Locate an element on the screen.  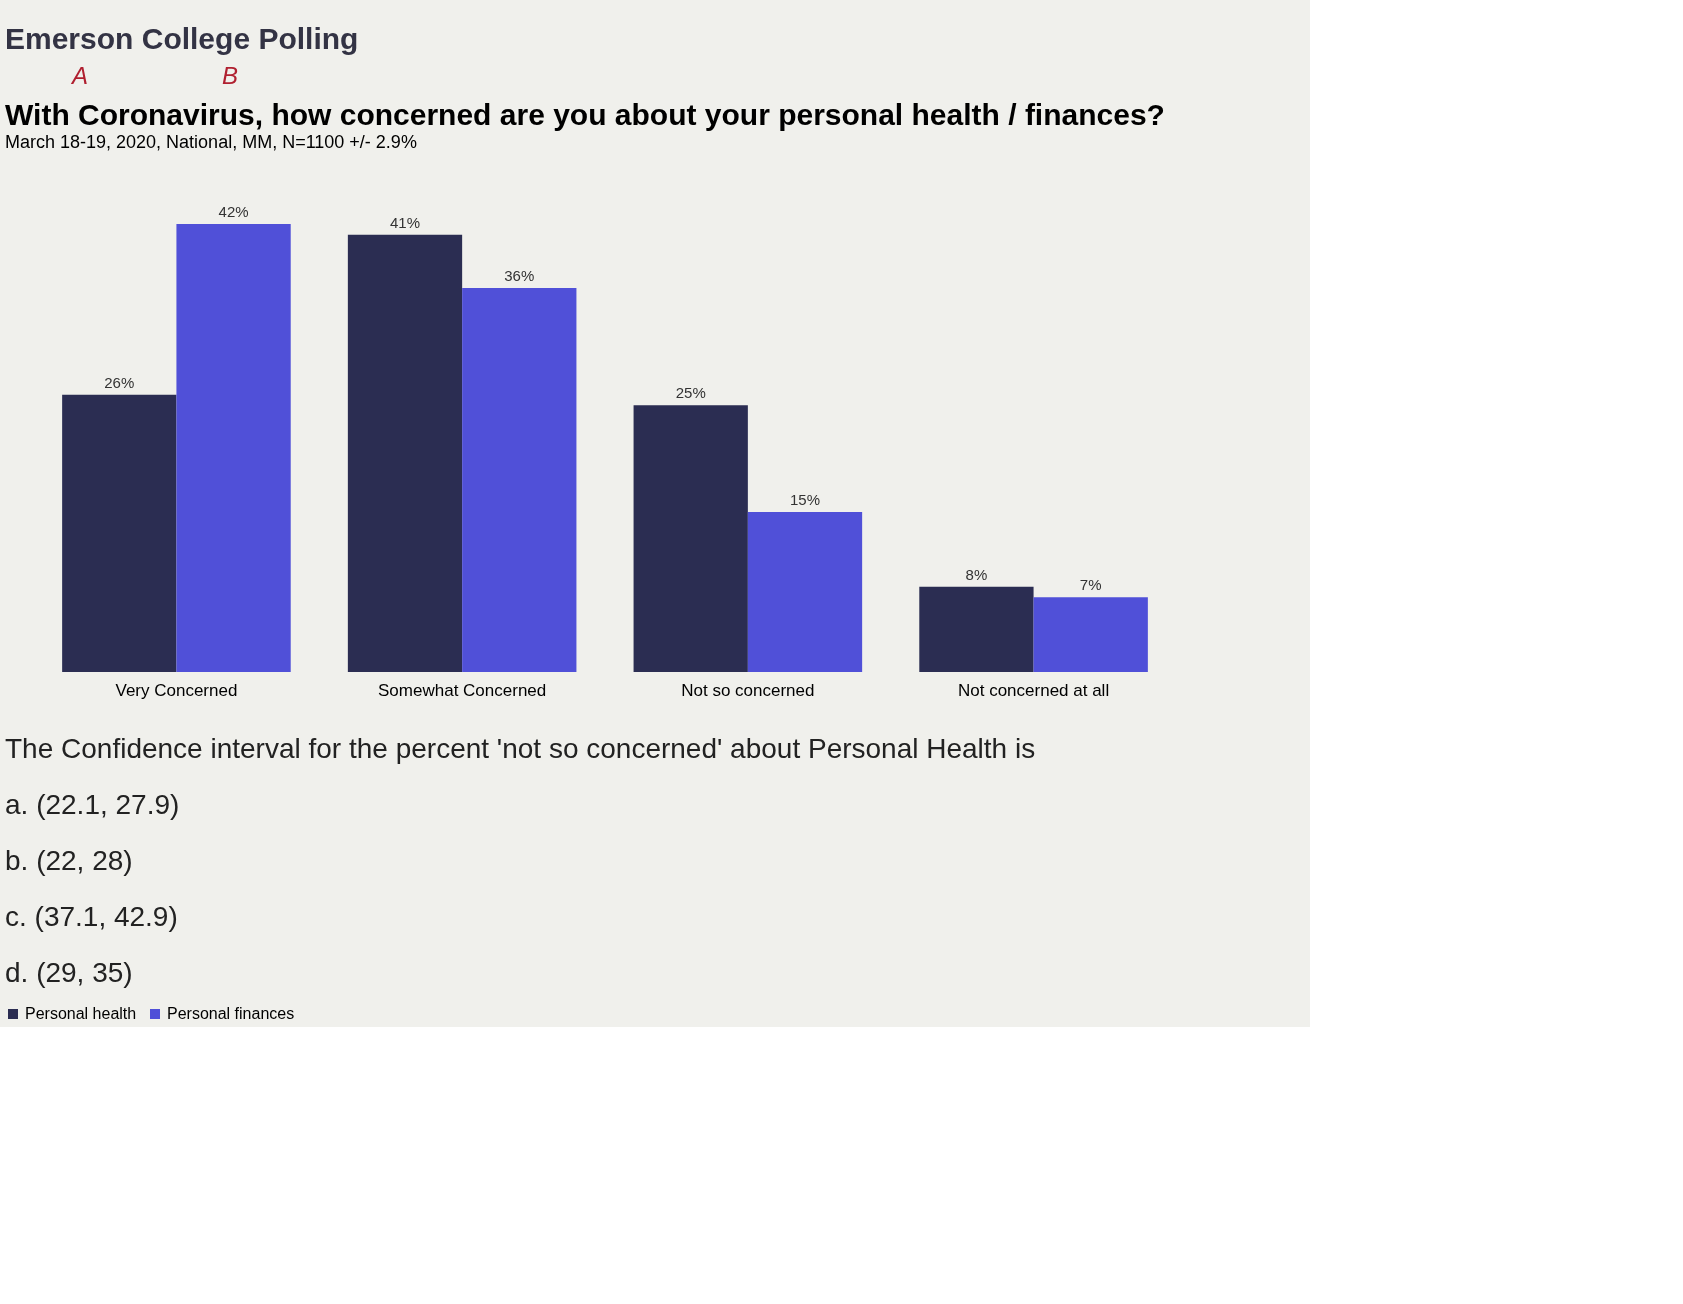
data-label: 41% is located at coordinates (405, 222).